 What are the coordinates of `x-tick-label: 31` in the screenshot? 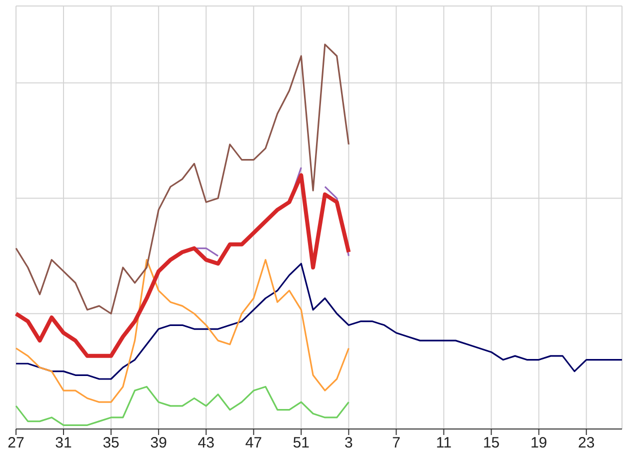 It's located at (63, 443).